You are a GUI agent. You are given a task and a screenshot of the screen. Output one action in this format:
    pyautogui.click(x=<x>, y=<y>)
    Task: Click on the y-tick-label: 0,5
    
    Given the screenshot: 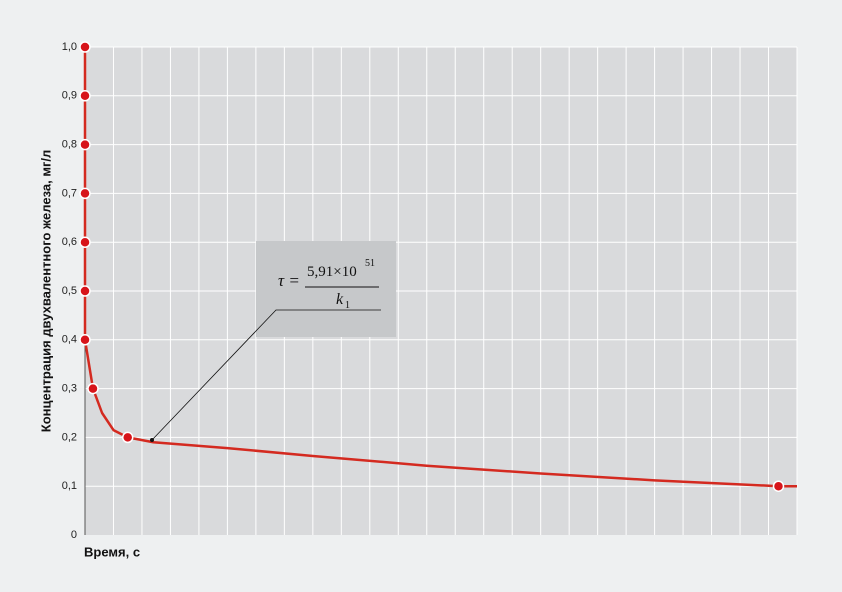 What is the action you would take?
    pyautogui.click(x=69, y=291)
    